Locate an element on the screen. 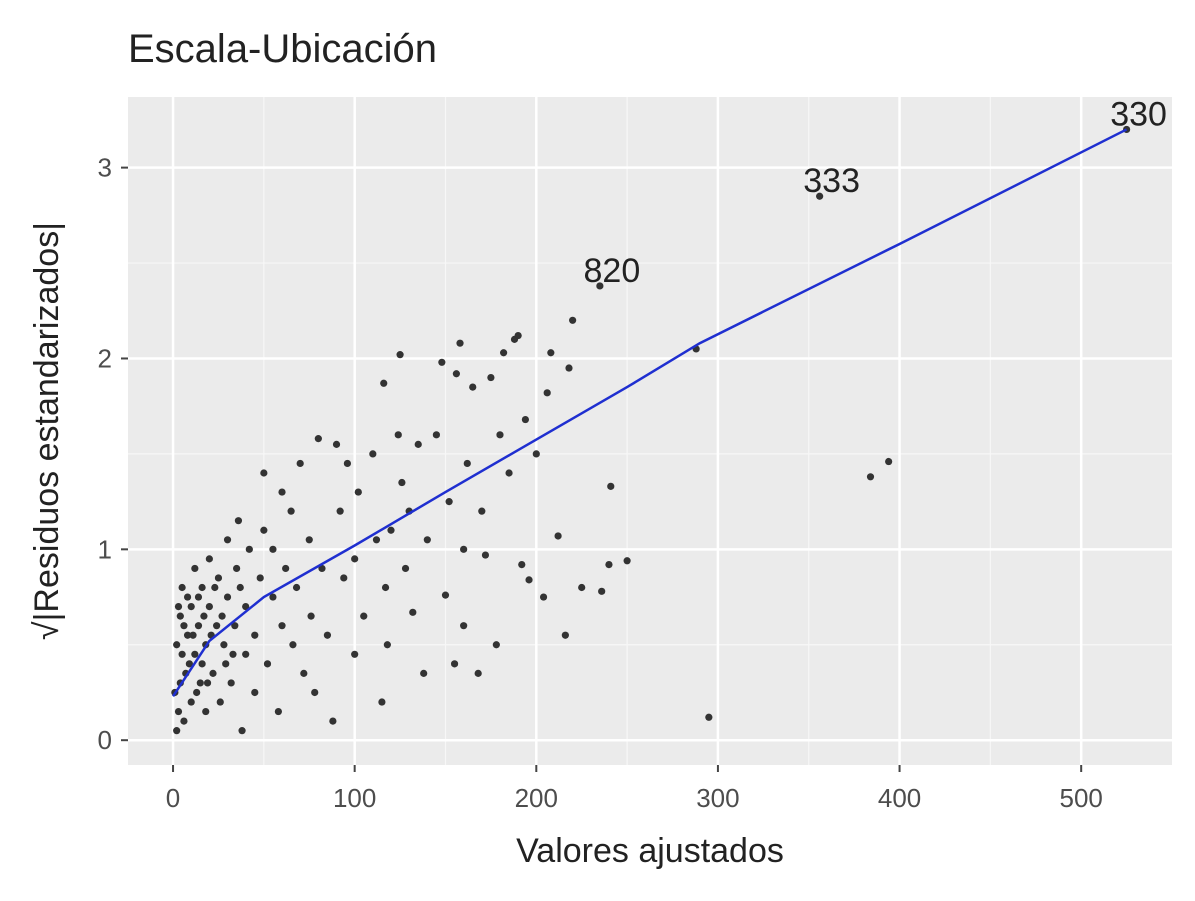  y-tick-label: 0 is located at coordinates (105, 740).